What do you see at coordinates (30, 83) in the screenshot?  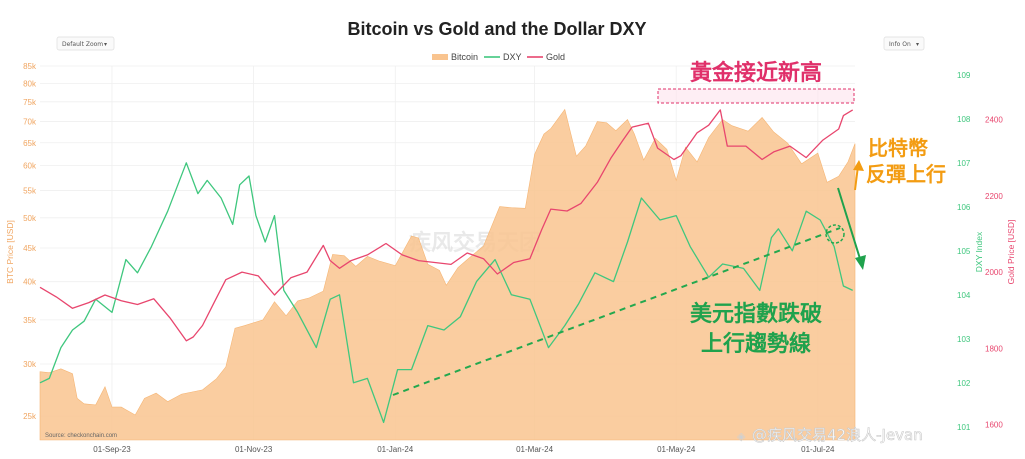 I see `y-left-tick: 80k` at bounding box center [30, 83].